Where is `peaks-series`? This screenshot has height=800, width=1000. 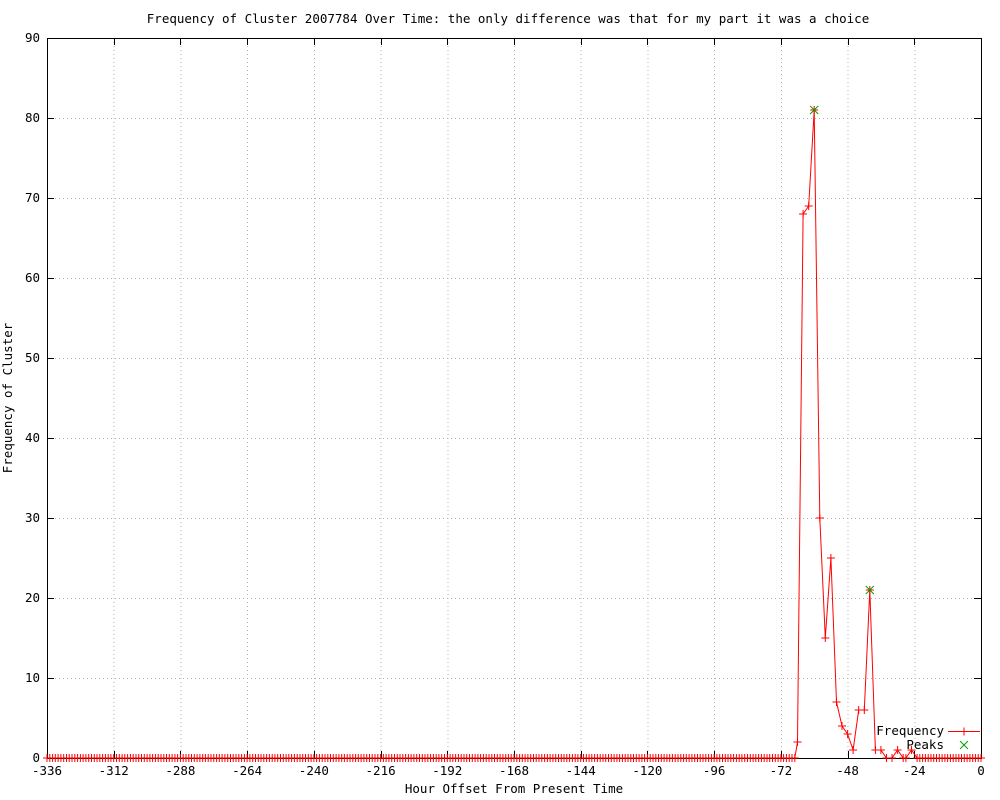
peaks-series is located at coordinates (842, 350).